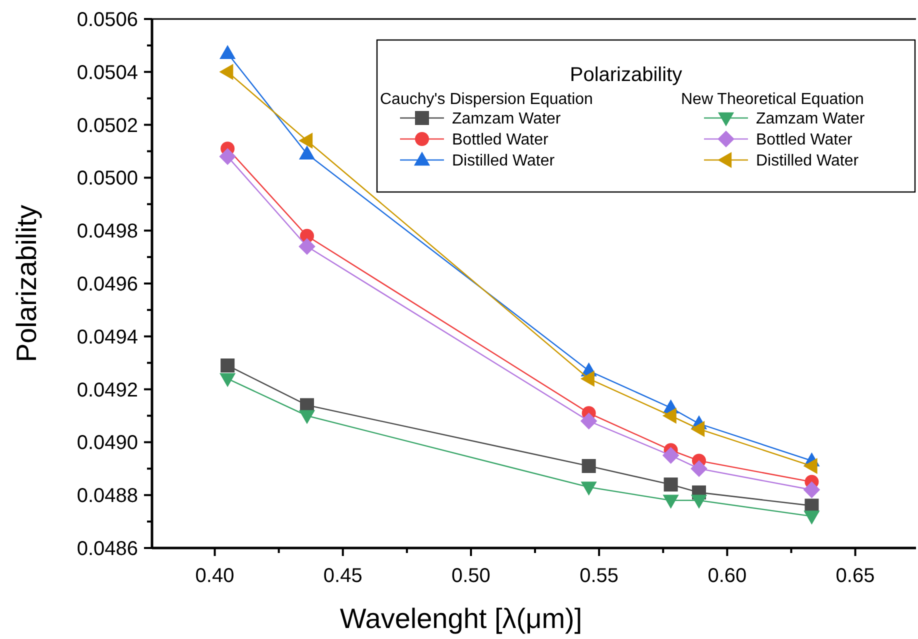 The width and height of the screenshot is (918, 639). What do you see at coordinates (461, 618) in the screenshot?
I see `x-axis-title: Wavelenght [λ(μm)]` at bounding box center [461, 618].